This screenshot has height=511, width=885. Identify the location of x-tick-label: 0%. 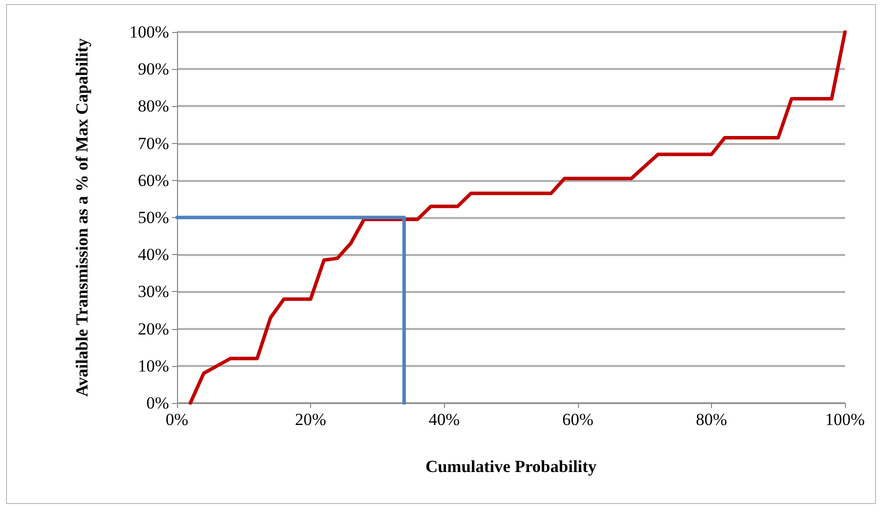
(177, 419).